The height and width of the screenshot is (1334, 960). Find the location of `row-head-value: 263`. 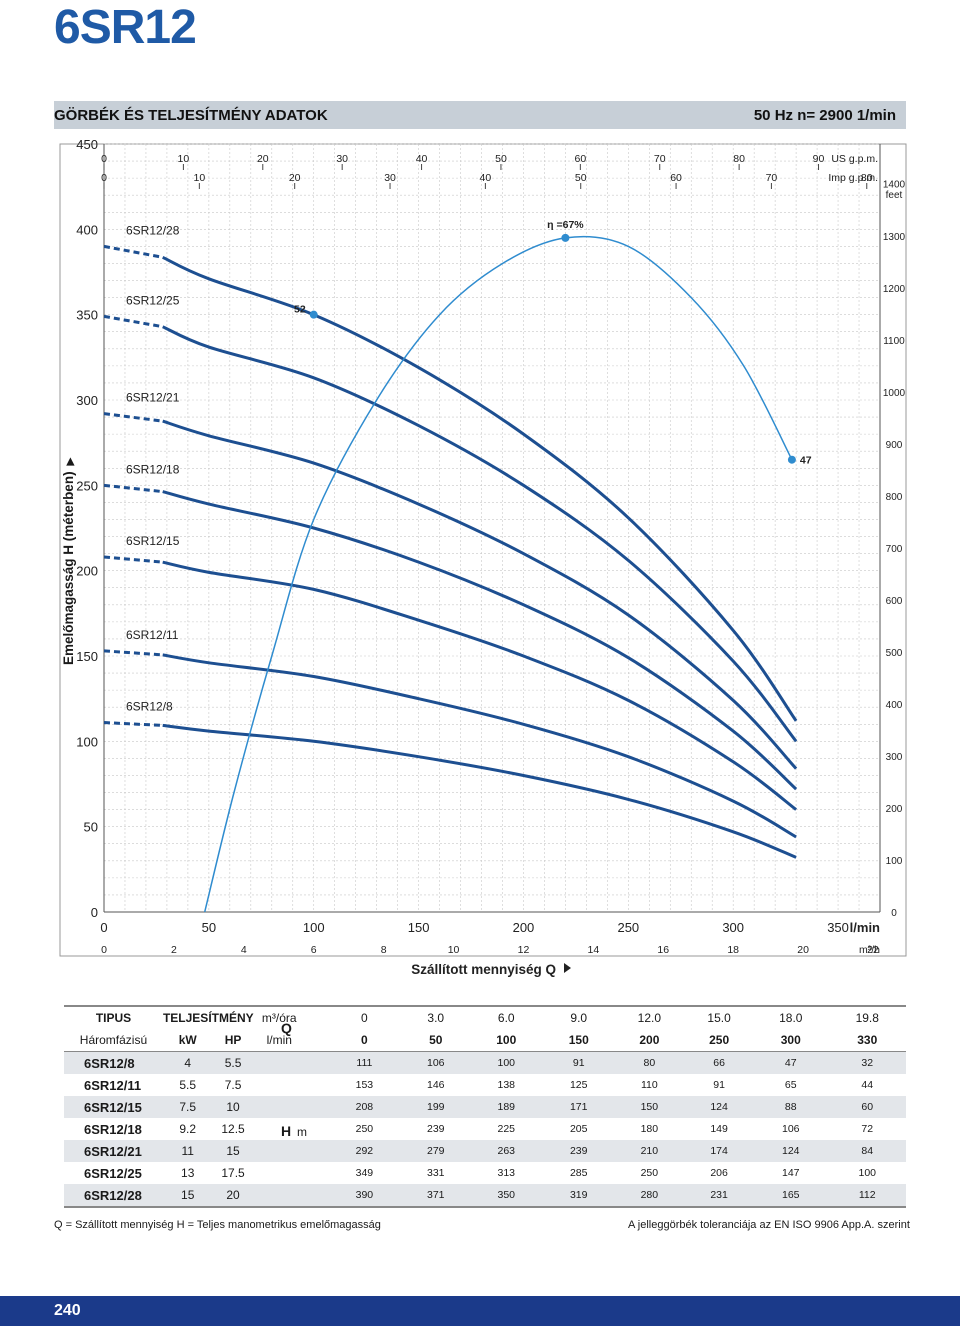

row-head-value: 263 is located at coordinates (506, 1151).